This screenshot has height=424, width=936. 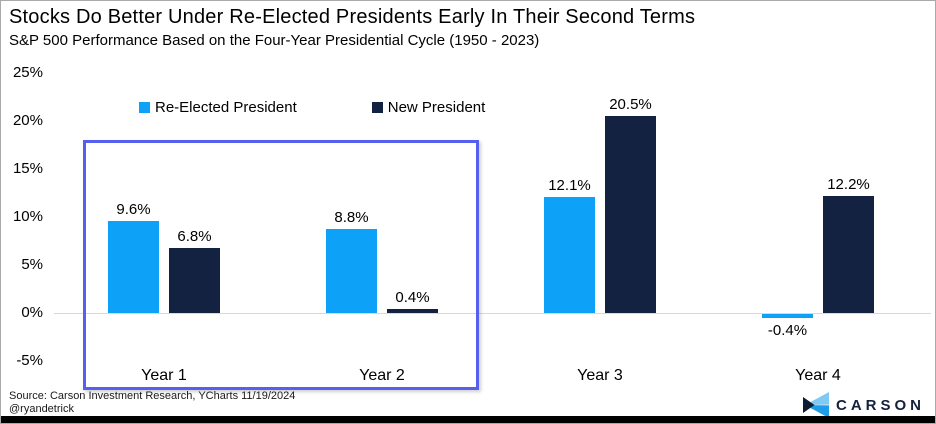 I want to click on bar-label-new-president-year-1: 6.8%, so click(x=194, y=236).